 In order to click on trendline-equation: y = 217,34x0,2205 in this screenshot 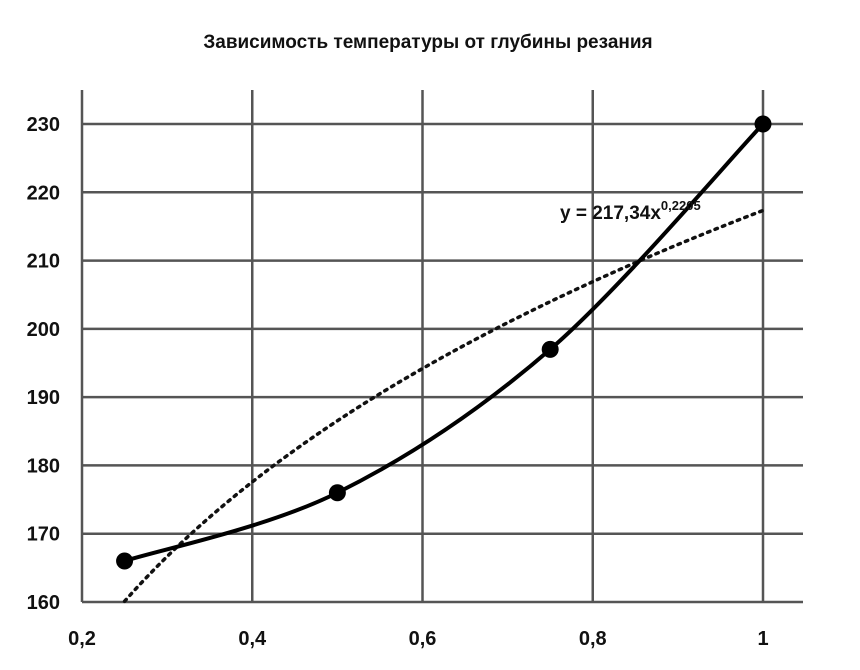, I will do `click(630, 211)`.